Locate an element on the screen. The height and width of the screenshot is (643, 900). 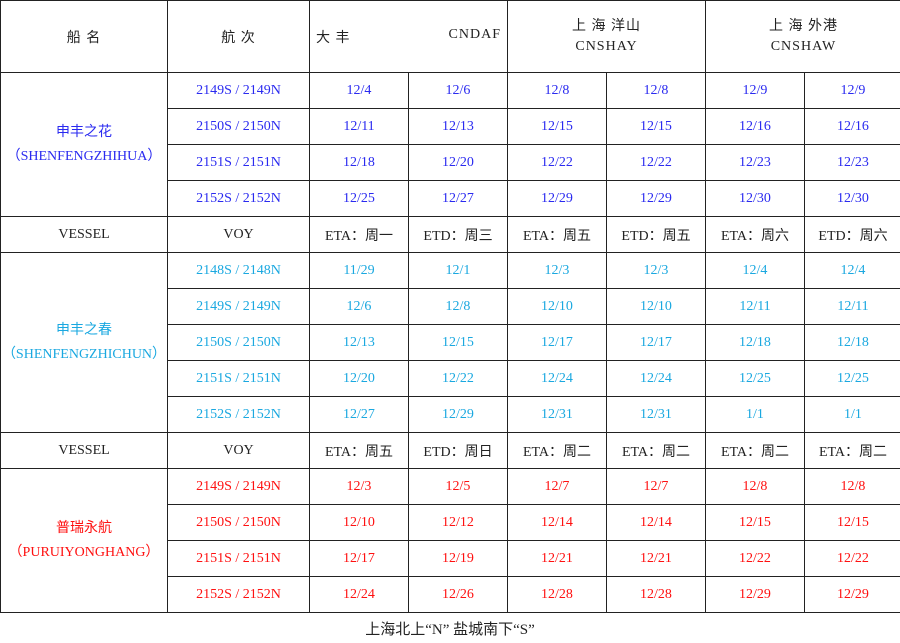
vessel-name-en: （SHENFENGZHIHUA） is located at coordinates (84, 156).